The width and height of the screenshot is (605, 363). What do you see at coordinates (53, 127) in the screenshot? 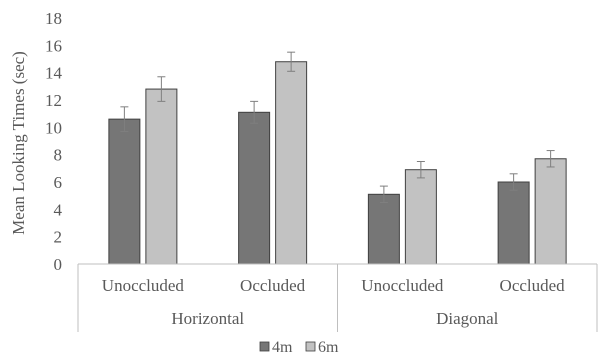
I see `y-tick-label: 10` at bounding box center [53, 127].